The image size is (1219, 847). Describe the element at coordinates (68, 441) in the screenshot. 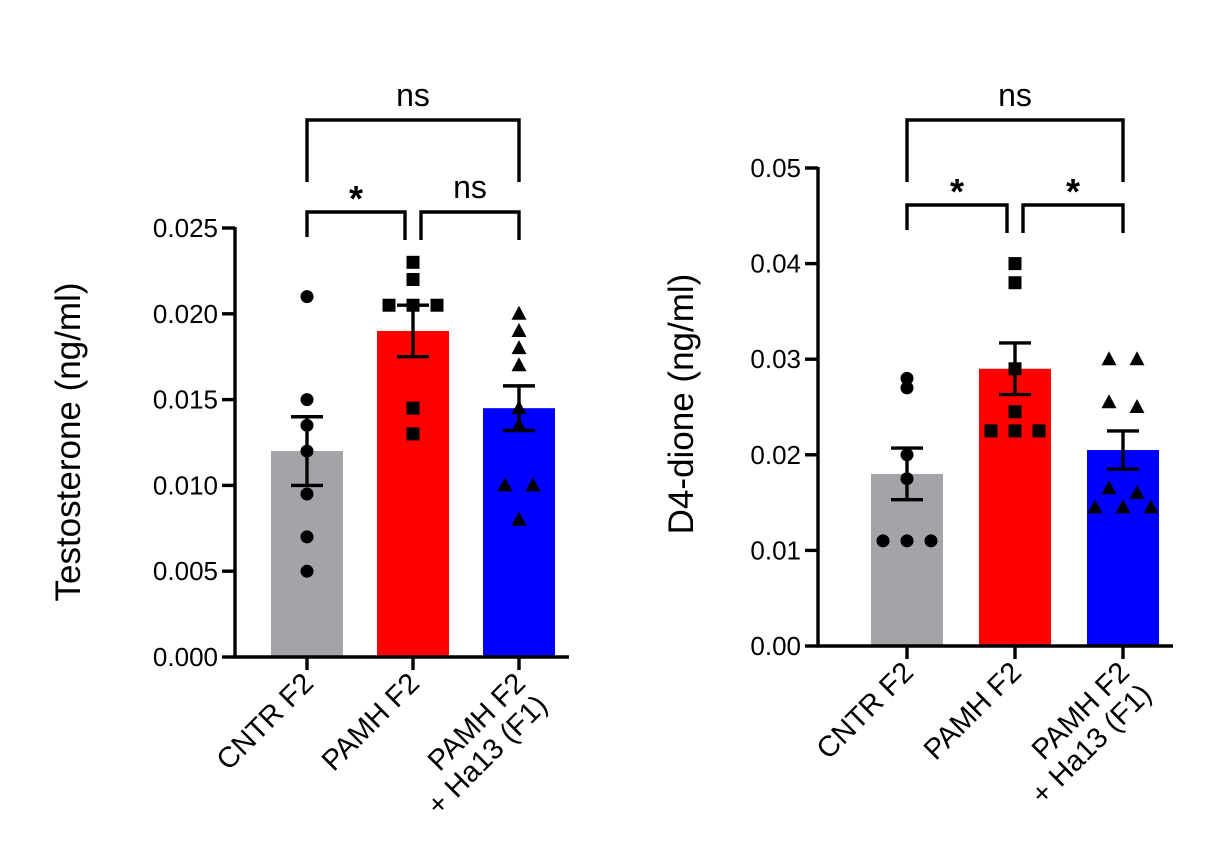

I see `y-axis-label: Testosterone (ng/ml)` at that location.